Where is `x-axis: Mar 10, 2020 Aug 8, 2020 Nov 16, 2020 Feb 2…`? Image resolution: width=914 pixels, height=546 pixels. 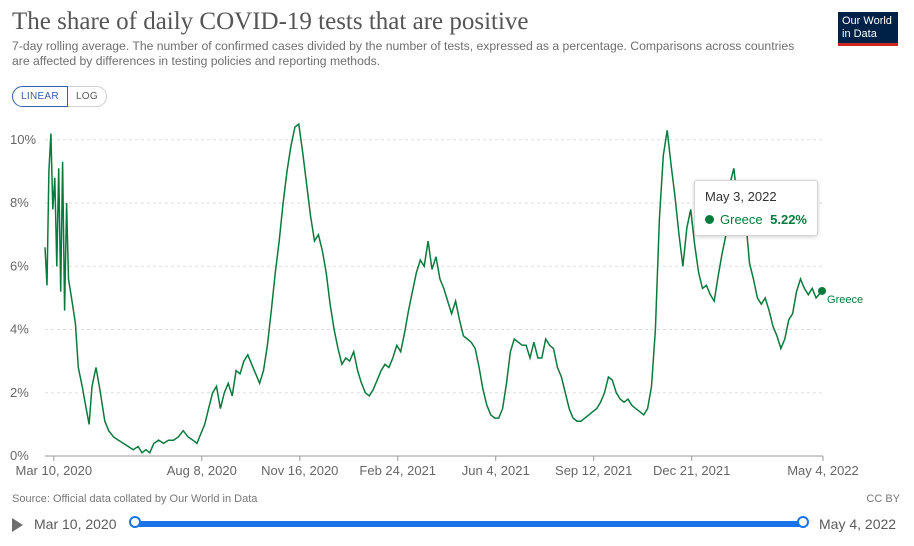
x-axis: Mar 10, 2020 Aug 8, 2020 Nov 16, 2020 Feb 2… is located at coordinates (437, 467).